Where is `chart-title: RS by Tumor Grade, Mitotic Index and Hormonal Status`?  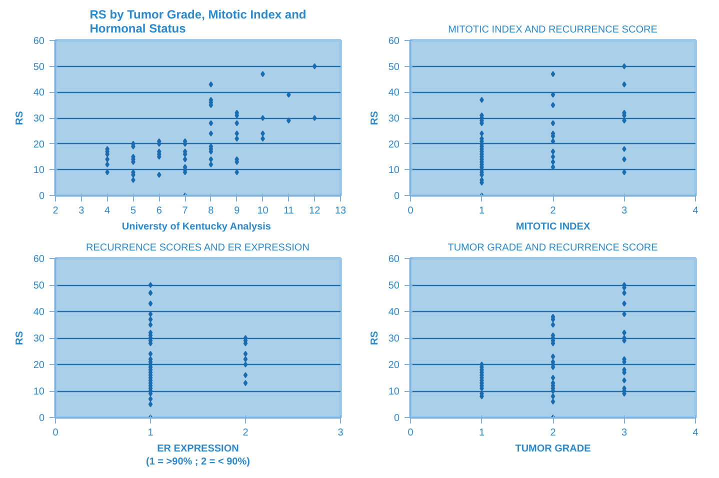
chart-title: RS by Tumor Grade, Mitotic Index and Hormonal Status is located at coordinates (198, 22).